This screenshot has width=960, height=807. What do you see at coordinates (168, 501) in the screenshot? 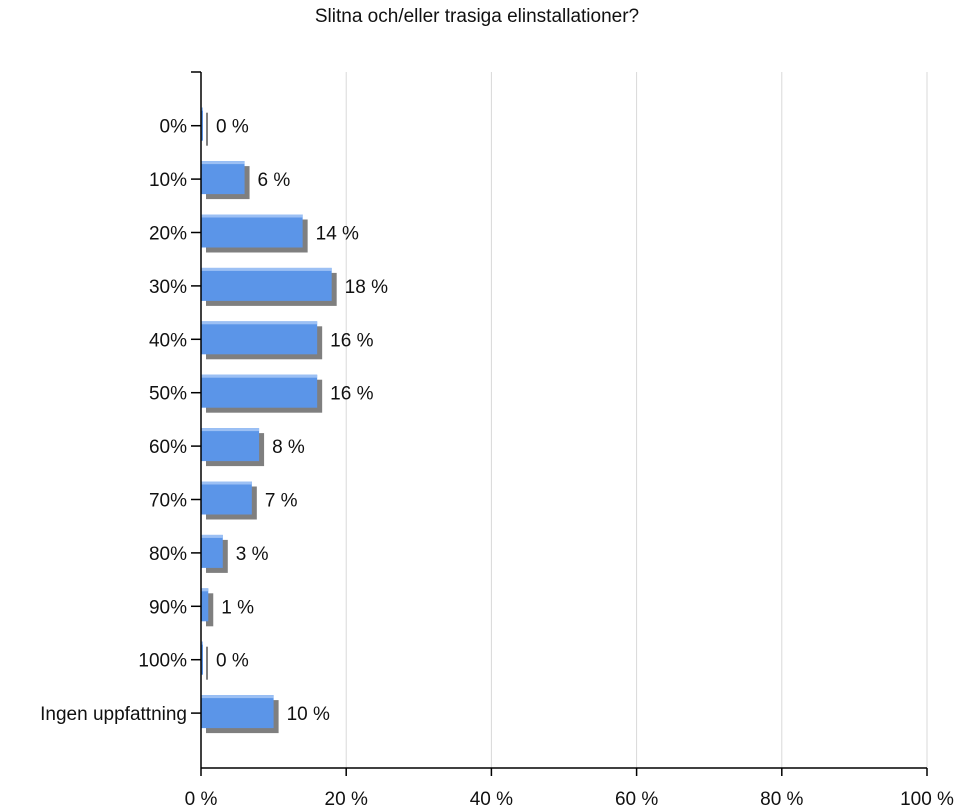
I see `category-label: 70%` at bounding box center [168, 501].